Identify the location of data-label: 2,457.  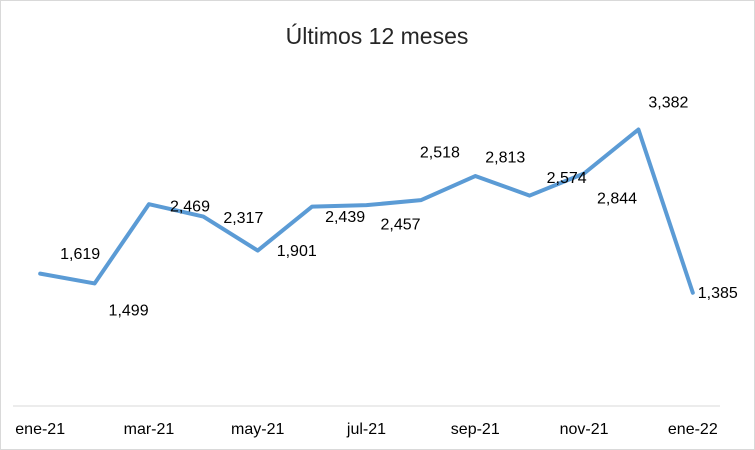
(400, 224).